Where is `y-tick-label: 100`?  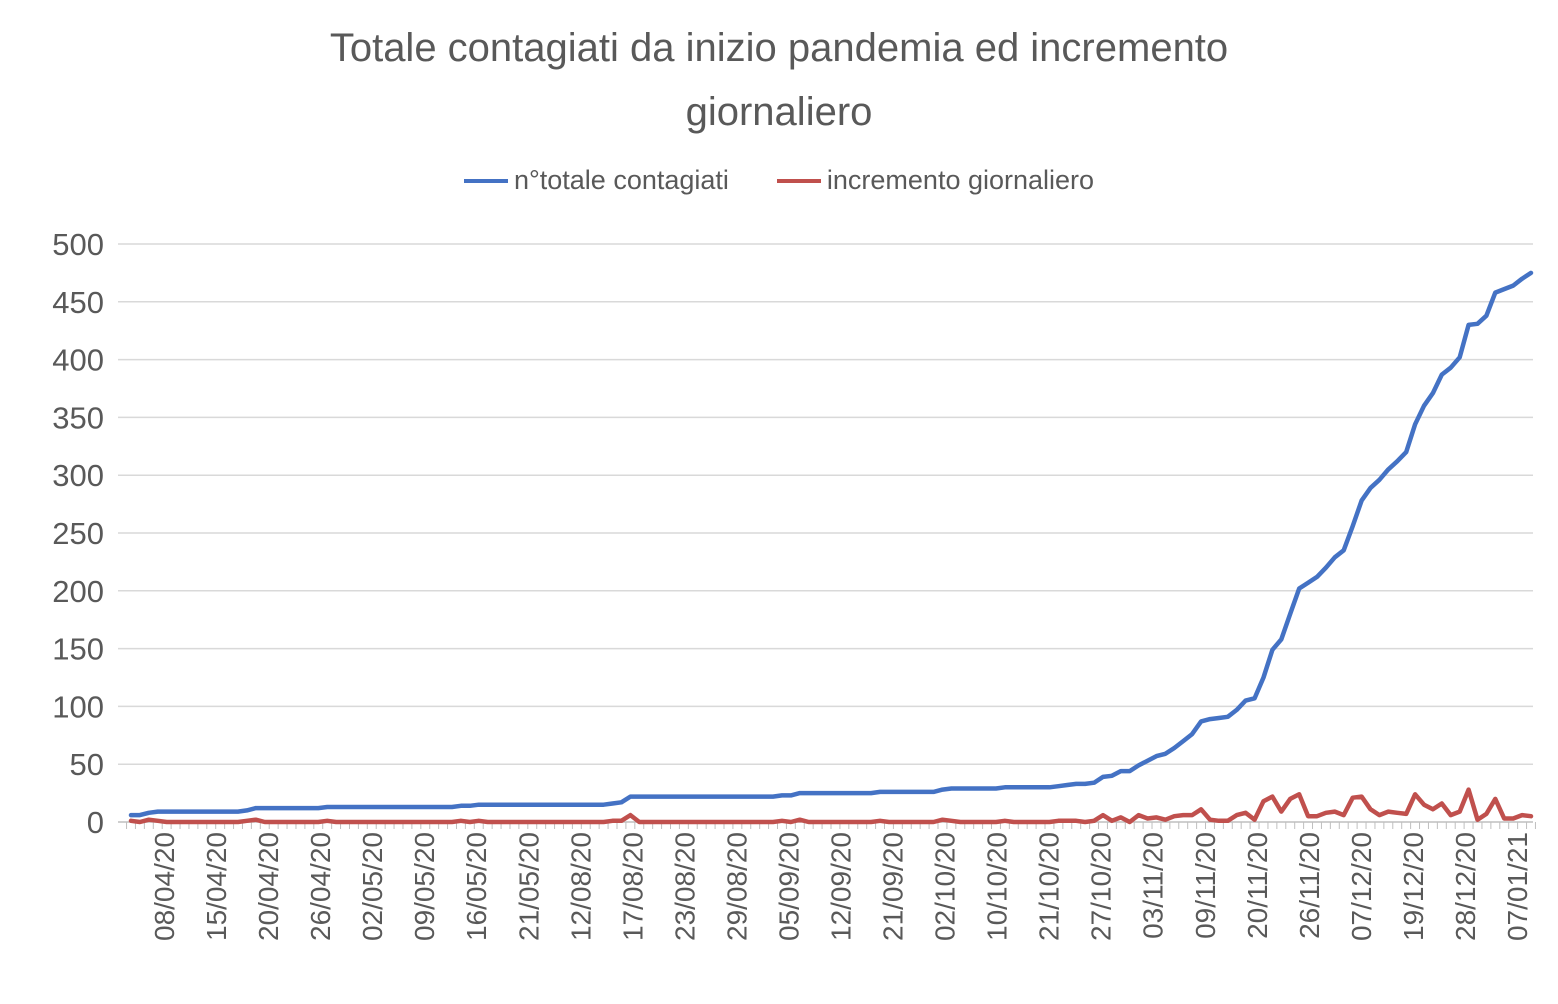
y-tick-label: 100 is located at coordinates (78, 706).